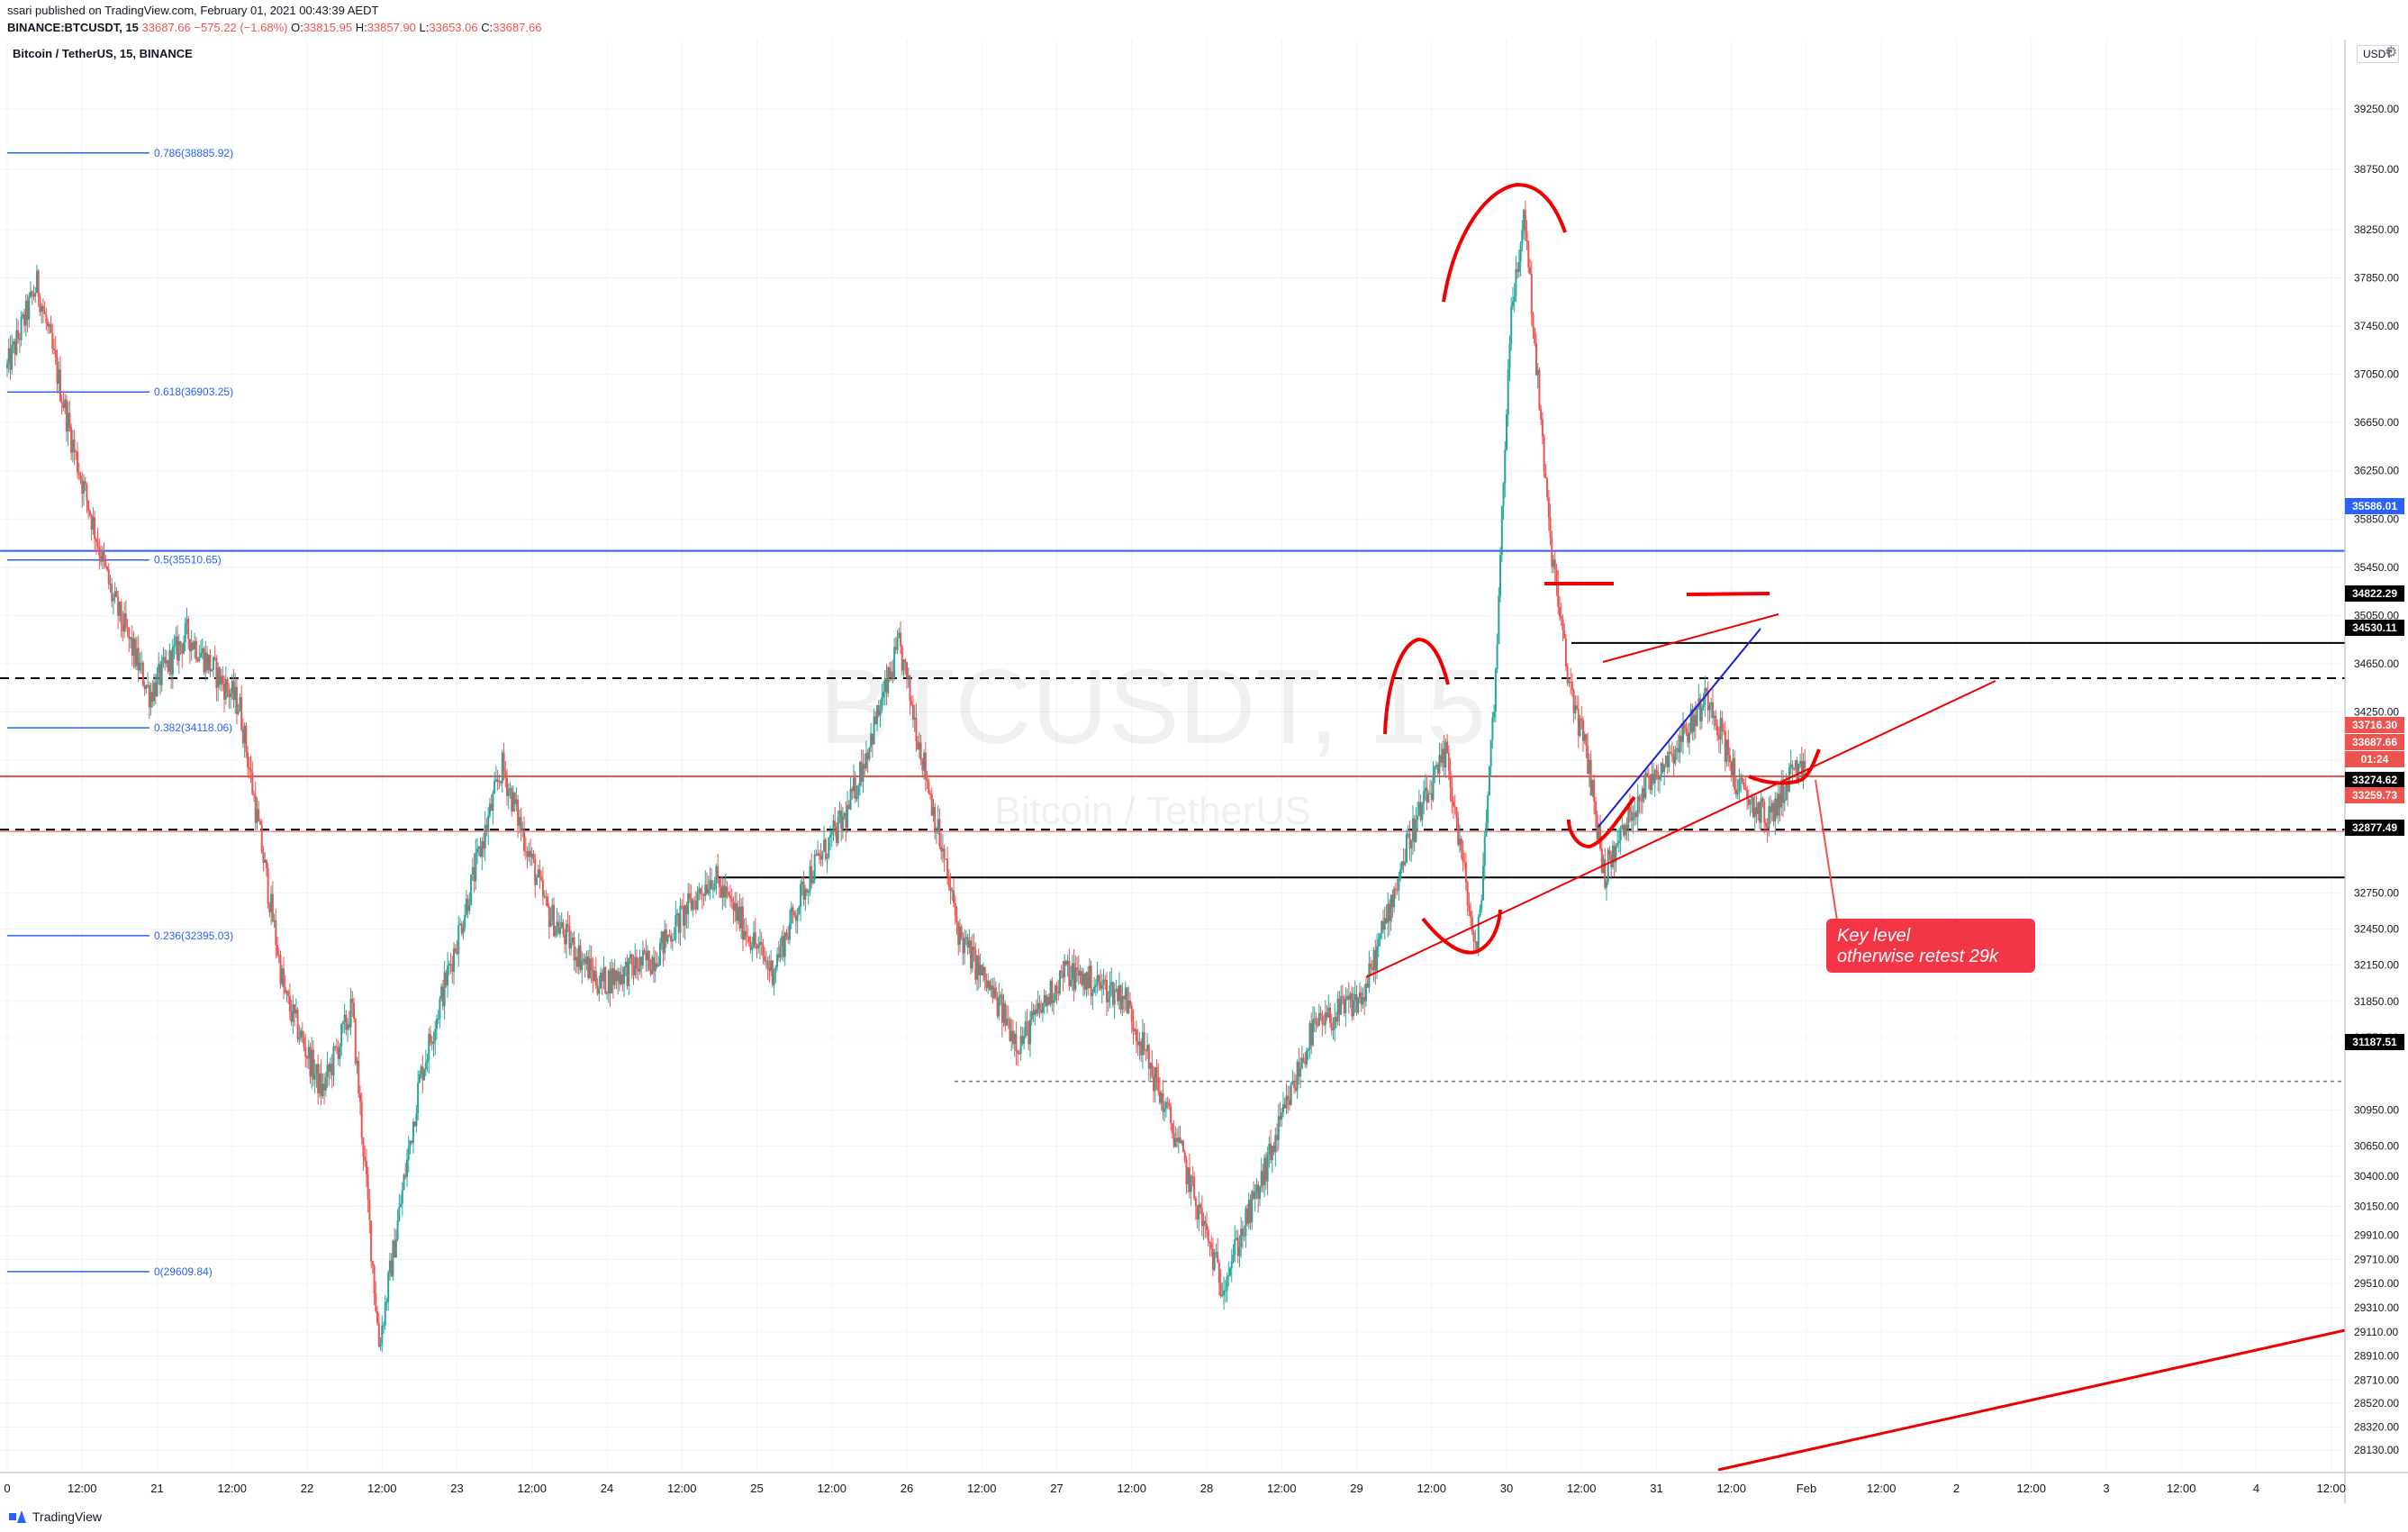 The height and width of the screenshot is (1532, 2408). What do you see at coordinates (1690, 638) in the screenshot?
I see `channel-top-line` at bounding box center [1690, 638].